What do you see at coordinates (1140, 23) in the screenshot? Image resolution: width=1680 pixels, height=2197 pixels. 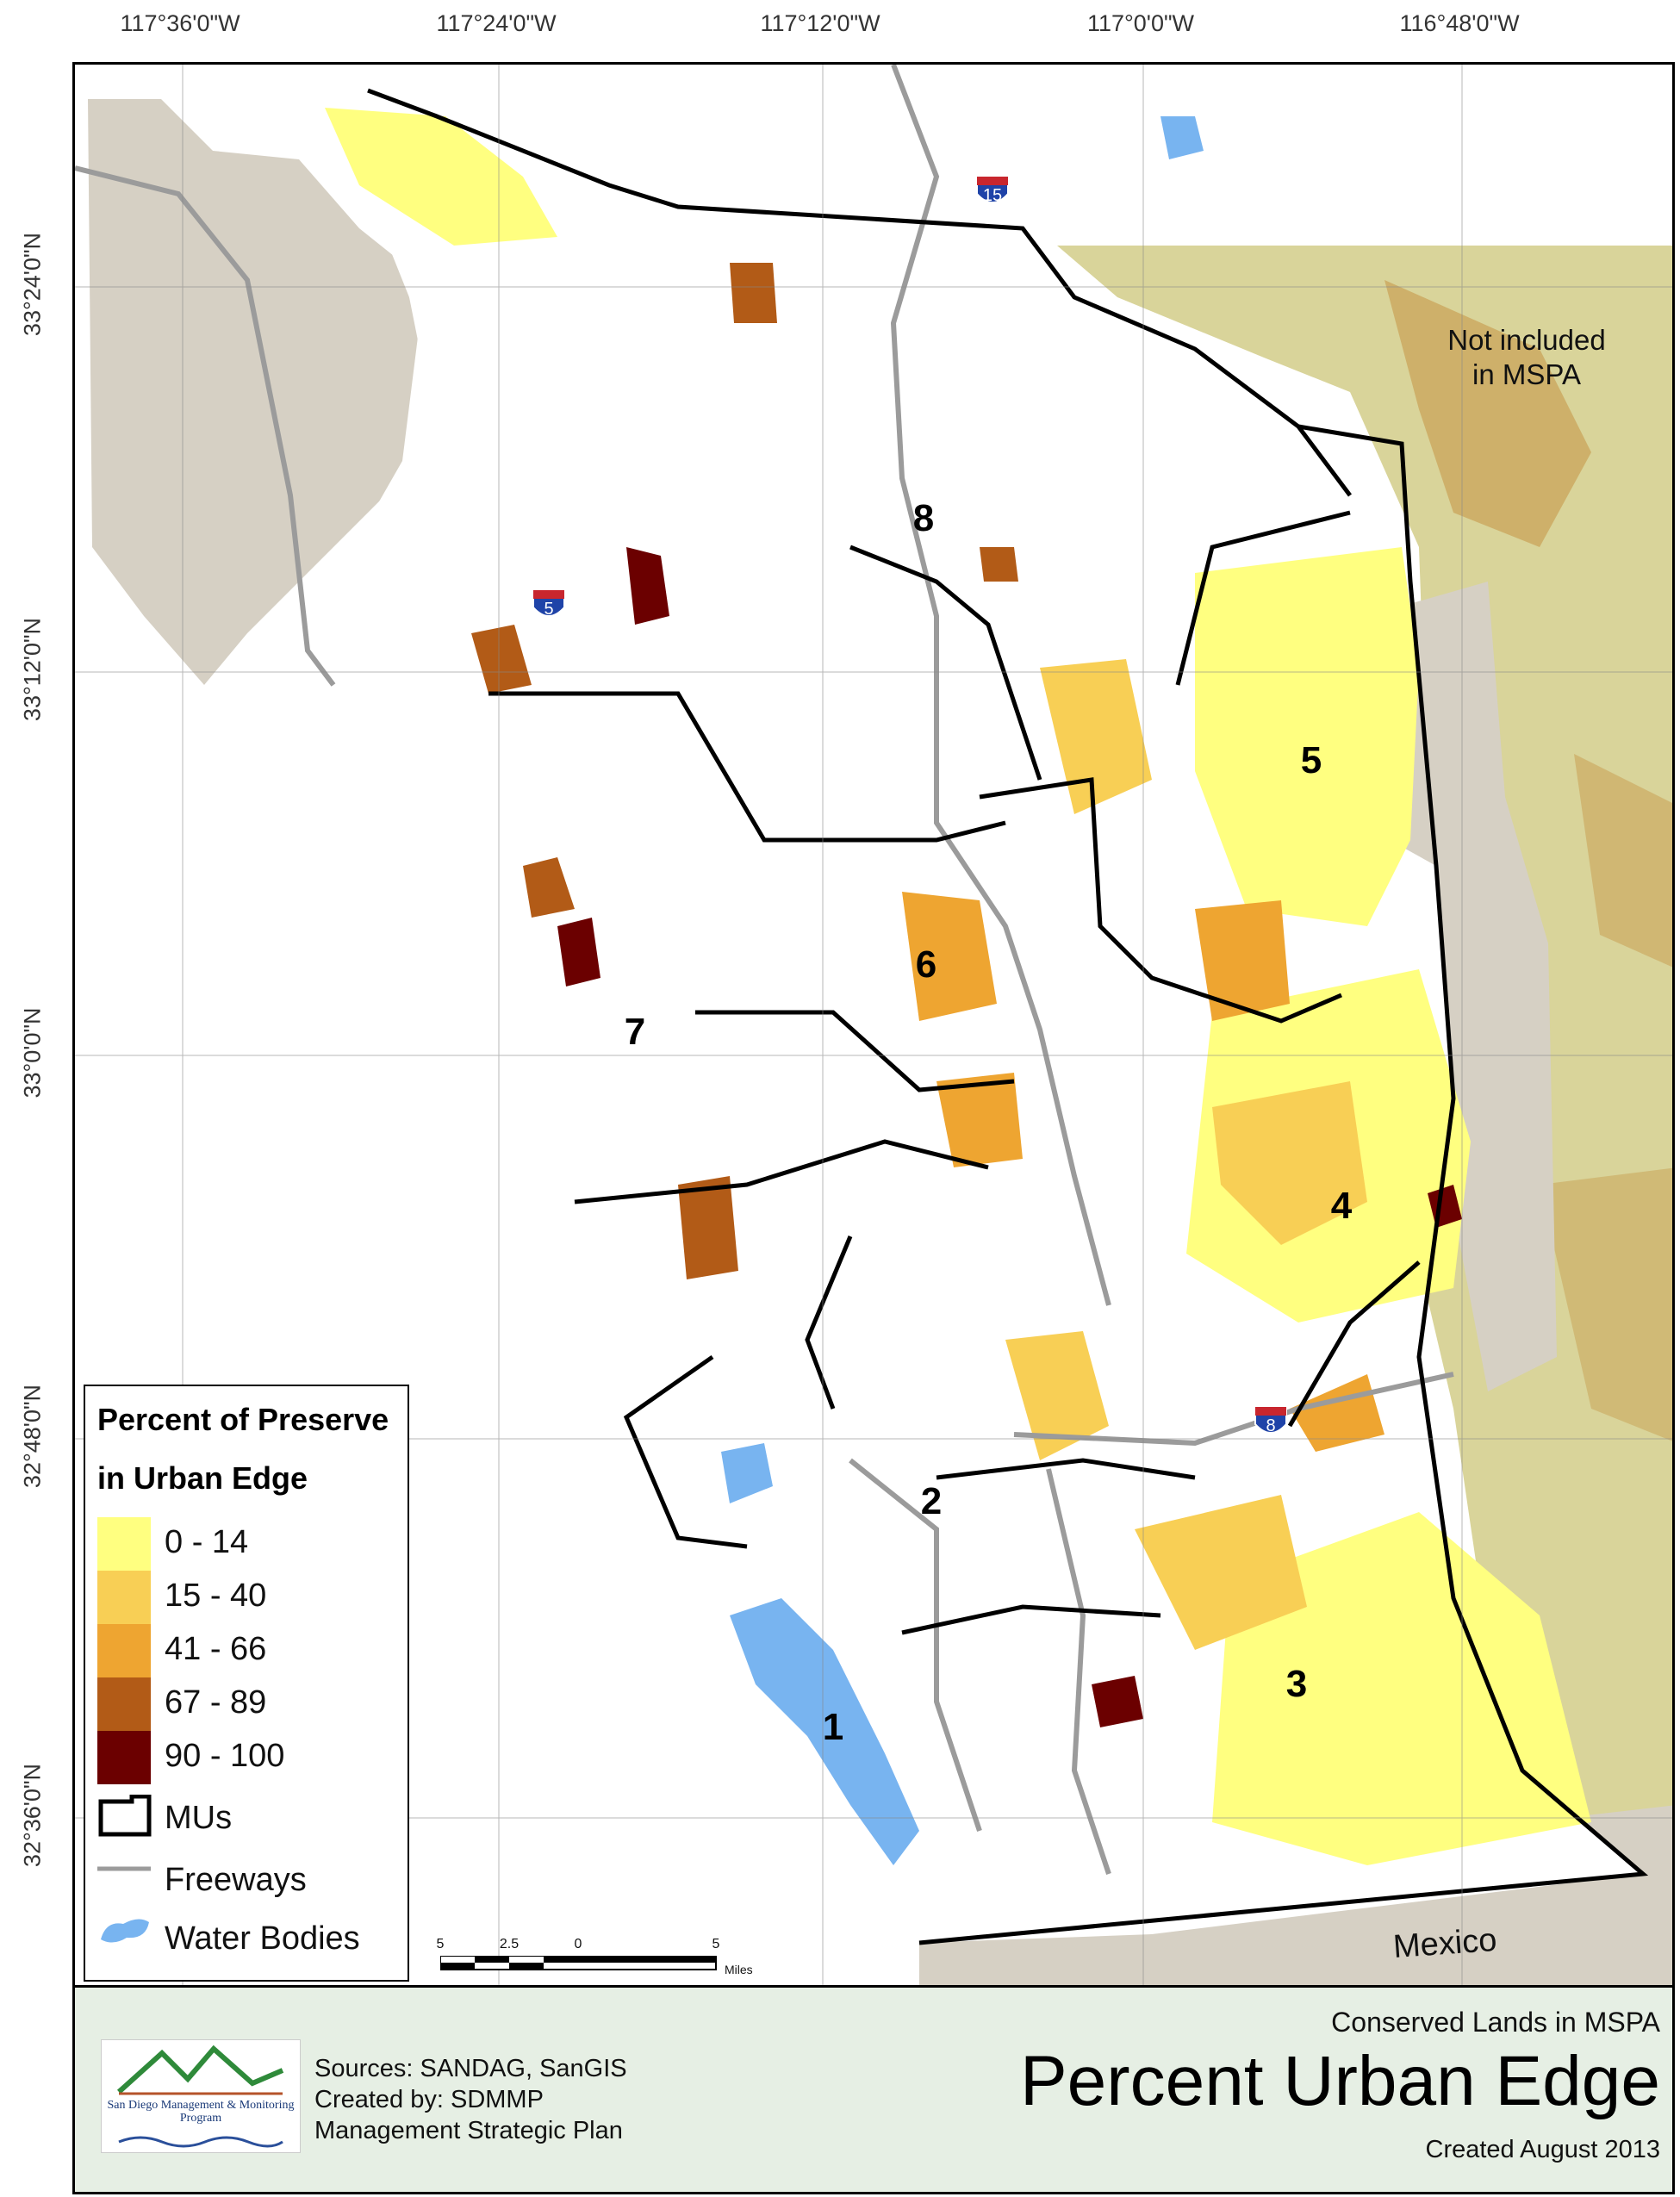 I see `lon-tick-3: 117°0'0"W` at bounding box center [1140, 23].